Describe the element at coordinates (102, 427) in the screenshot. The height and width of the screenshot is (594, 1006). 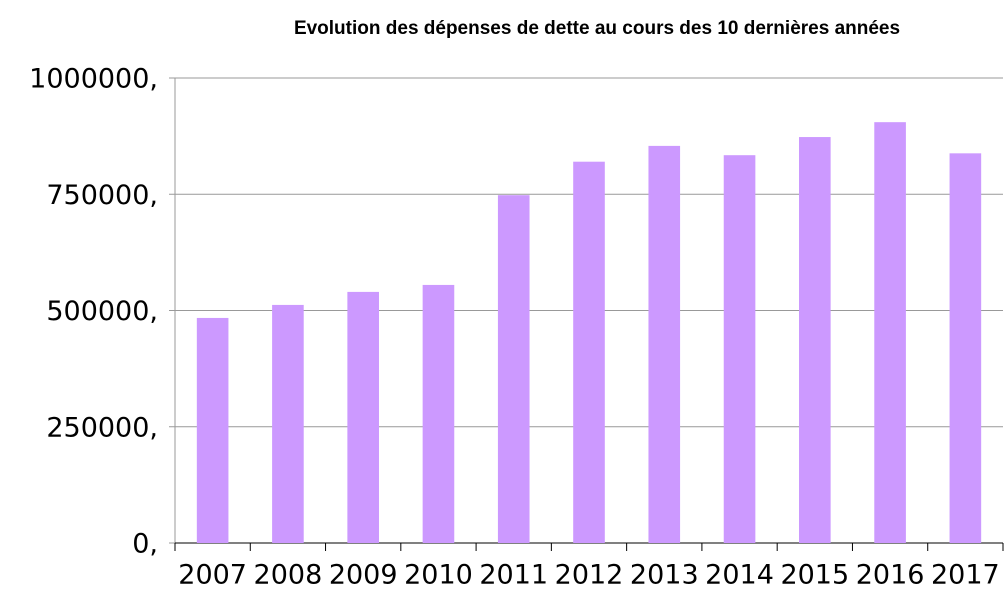
I see `y-tick-label: 250000,` at that location.